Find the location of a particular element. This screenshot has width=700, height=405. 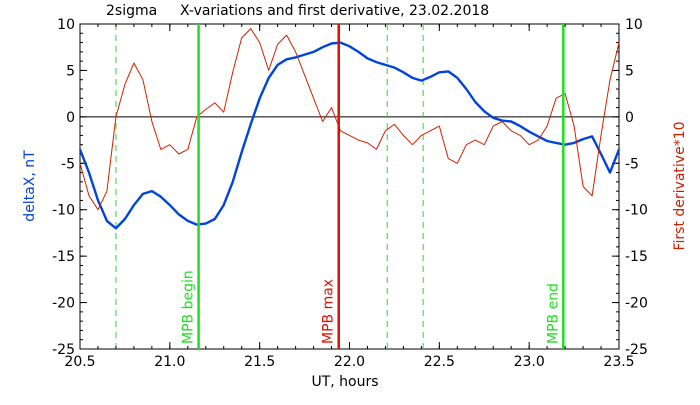

y-axis-label-left: deltaX, nT is located at coordinates (30, 186).